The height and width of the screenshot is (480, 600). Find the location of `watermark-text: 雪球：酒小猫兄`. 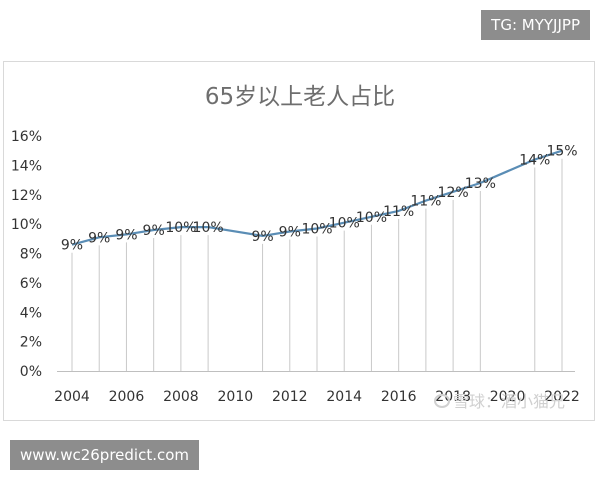

watermark-text: 雪球：酒小猫兄 is located at coordinates (509, 401).